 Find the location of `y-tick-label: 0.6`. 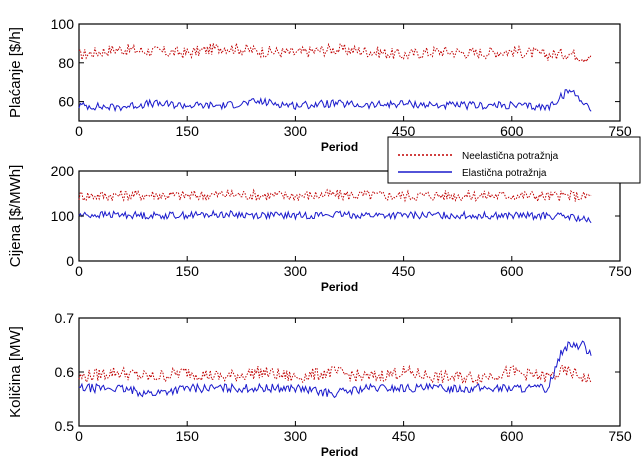

y-tick-label: 0.6 is located at coordinates (65, 372).